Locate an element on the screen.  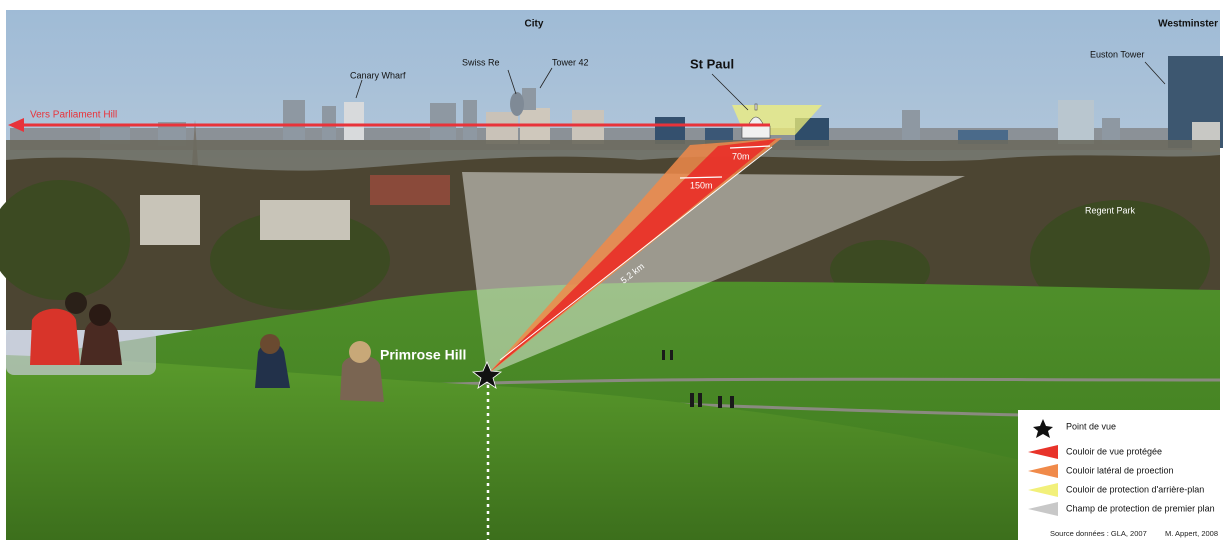
legend-label: Champ de protection de premier plan is located at coordinates (1140, 508).